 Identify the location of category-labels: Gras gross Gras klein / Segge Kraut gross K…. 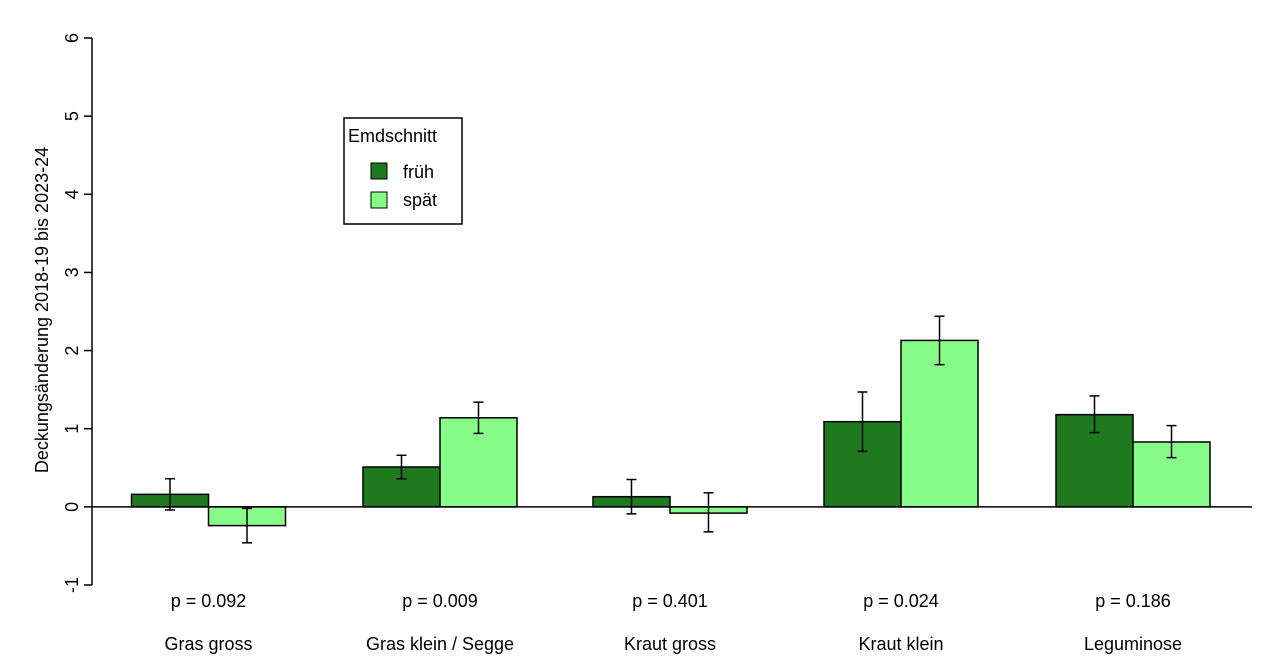
(673, 644).